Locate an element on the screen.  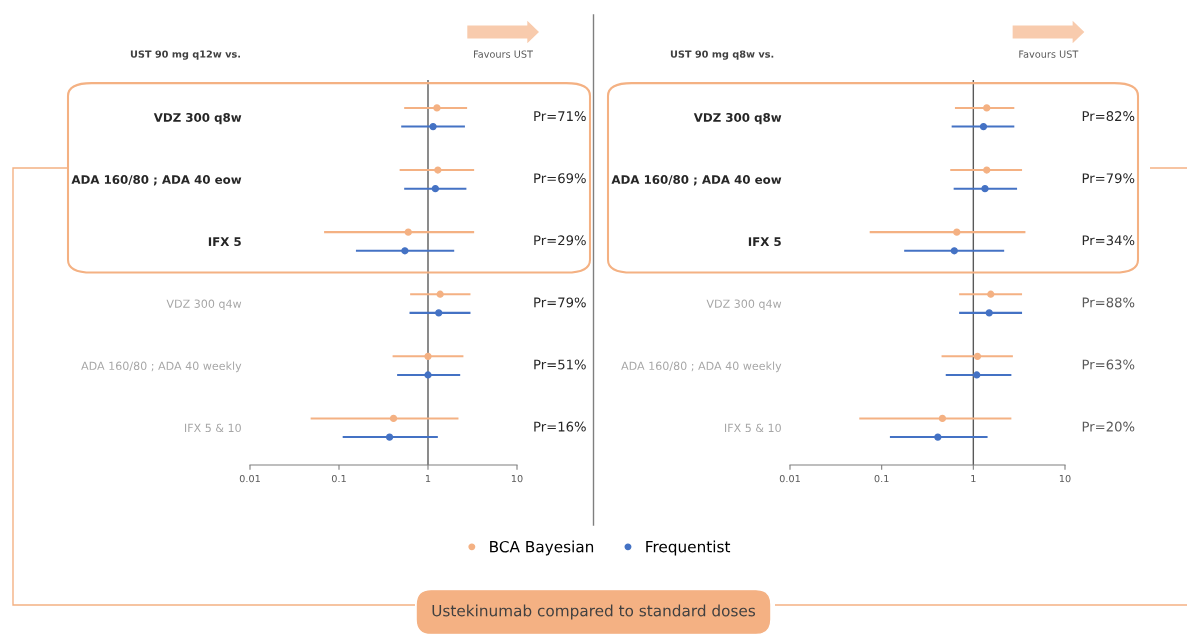
text: Pr=16% is located at coordinates (560, 426).